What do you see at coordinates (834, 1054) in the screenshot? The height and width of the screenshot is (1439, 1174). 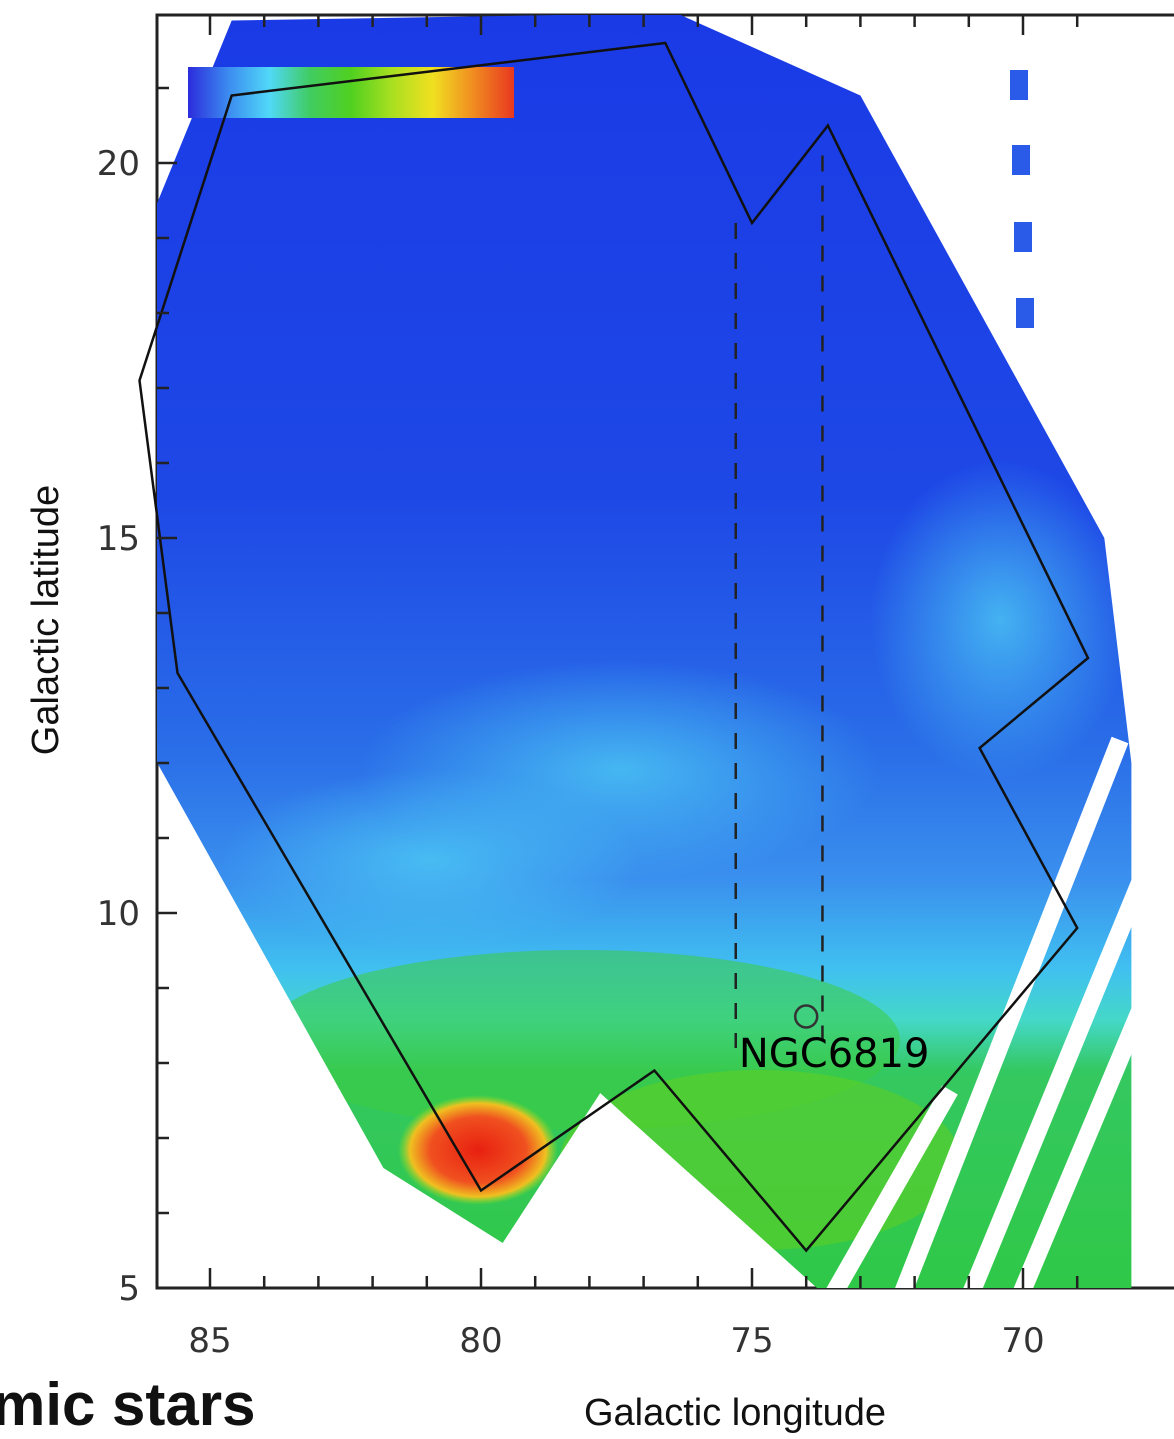 I see `ngc6819-label: NGC6819` at bounding box center [834, 1054].